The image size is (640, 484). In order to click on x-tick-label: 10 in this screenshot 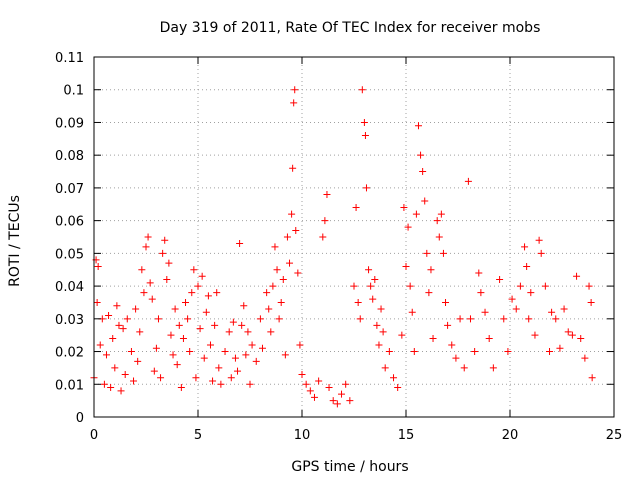, I will do `click(302, 435)`.